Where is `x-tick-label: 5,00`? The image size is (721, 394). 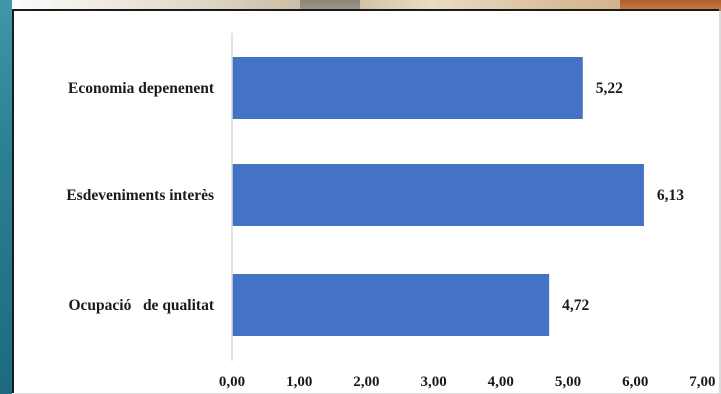 x-tick-label: 5,00 is located at coordinates (568, 382).